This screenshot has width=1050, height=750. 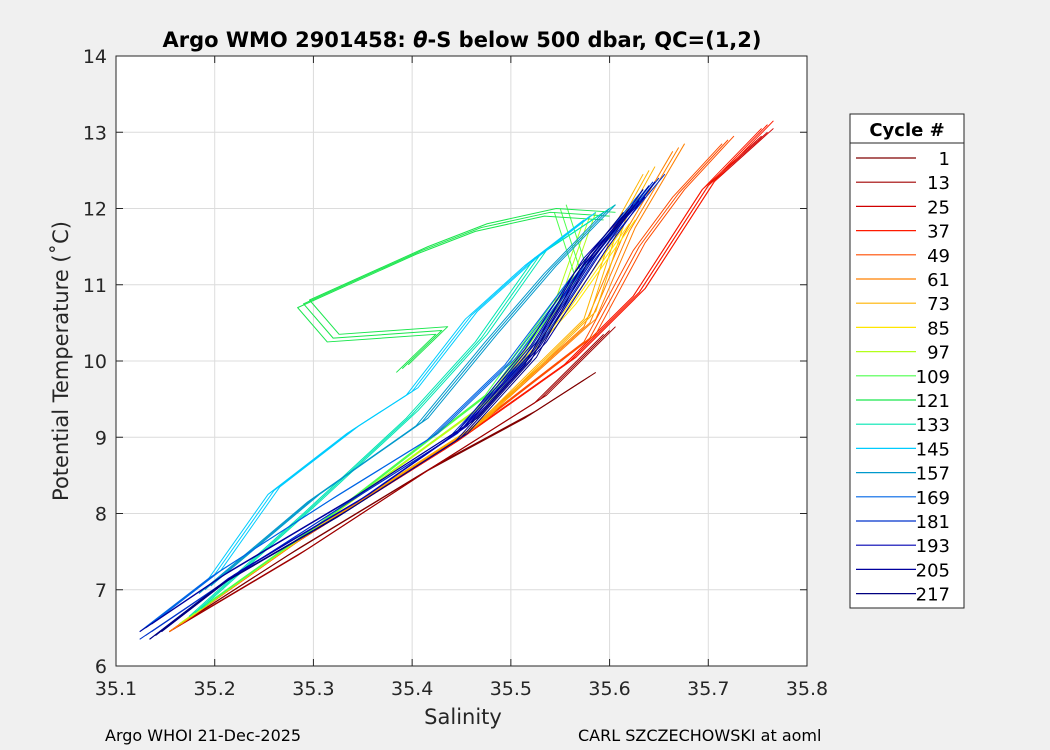 I want to click on legend-item: 73, so click(x=903, y=304).